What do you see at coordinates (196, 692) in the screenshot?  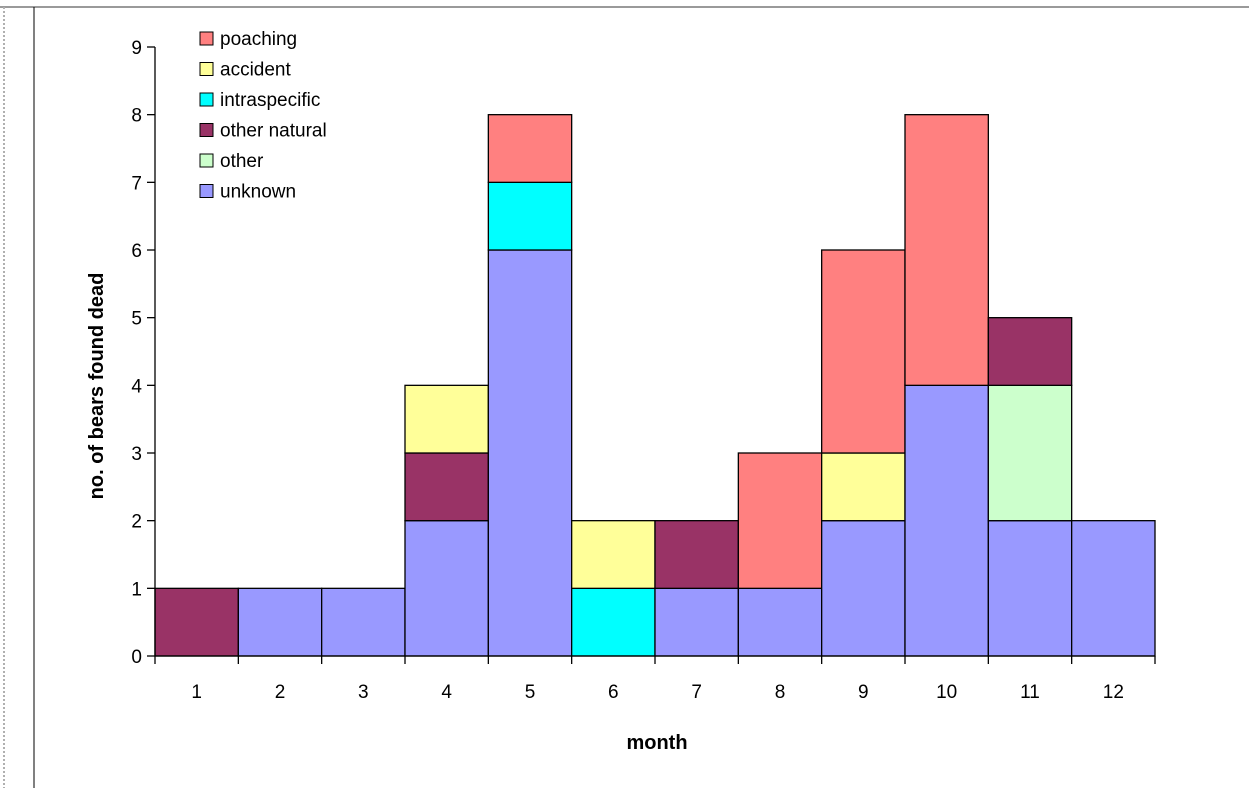 I see `x-tick-label-1: 1` at bounding box center [196, 692].